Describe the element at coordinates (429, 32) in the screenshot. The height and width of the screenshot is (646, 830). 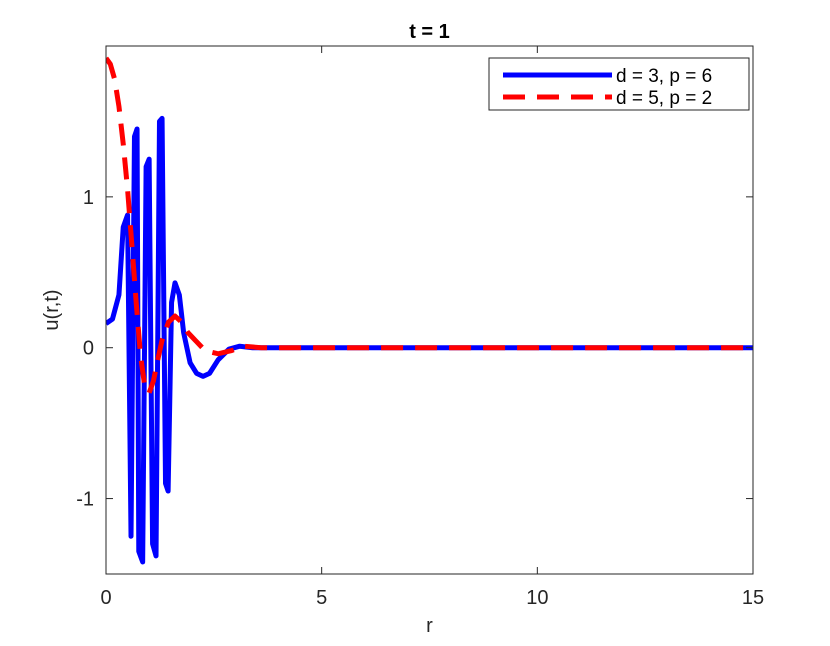
I see `chart-title: t = 1` at that location.